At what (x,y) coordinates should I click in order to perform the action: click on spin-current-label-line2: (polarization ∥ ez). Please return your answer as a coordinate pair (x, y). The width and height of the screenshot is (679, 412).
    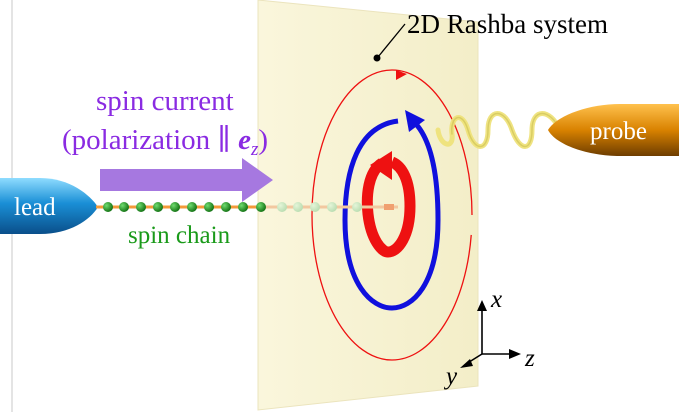
    Looking at the image, I should click on (165, 142).